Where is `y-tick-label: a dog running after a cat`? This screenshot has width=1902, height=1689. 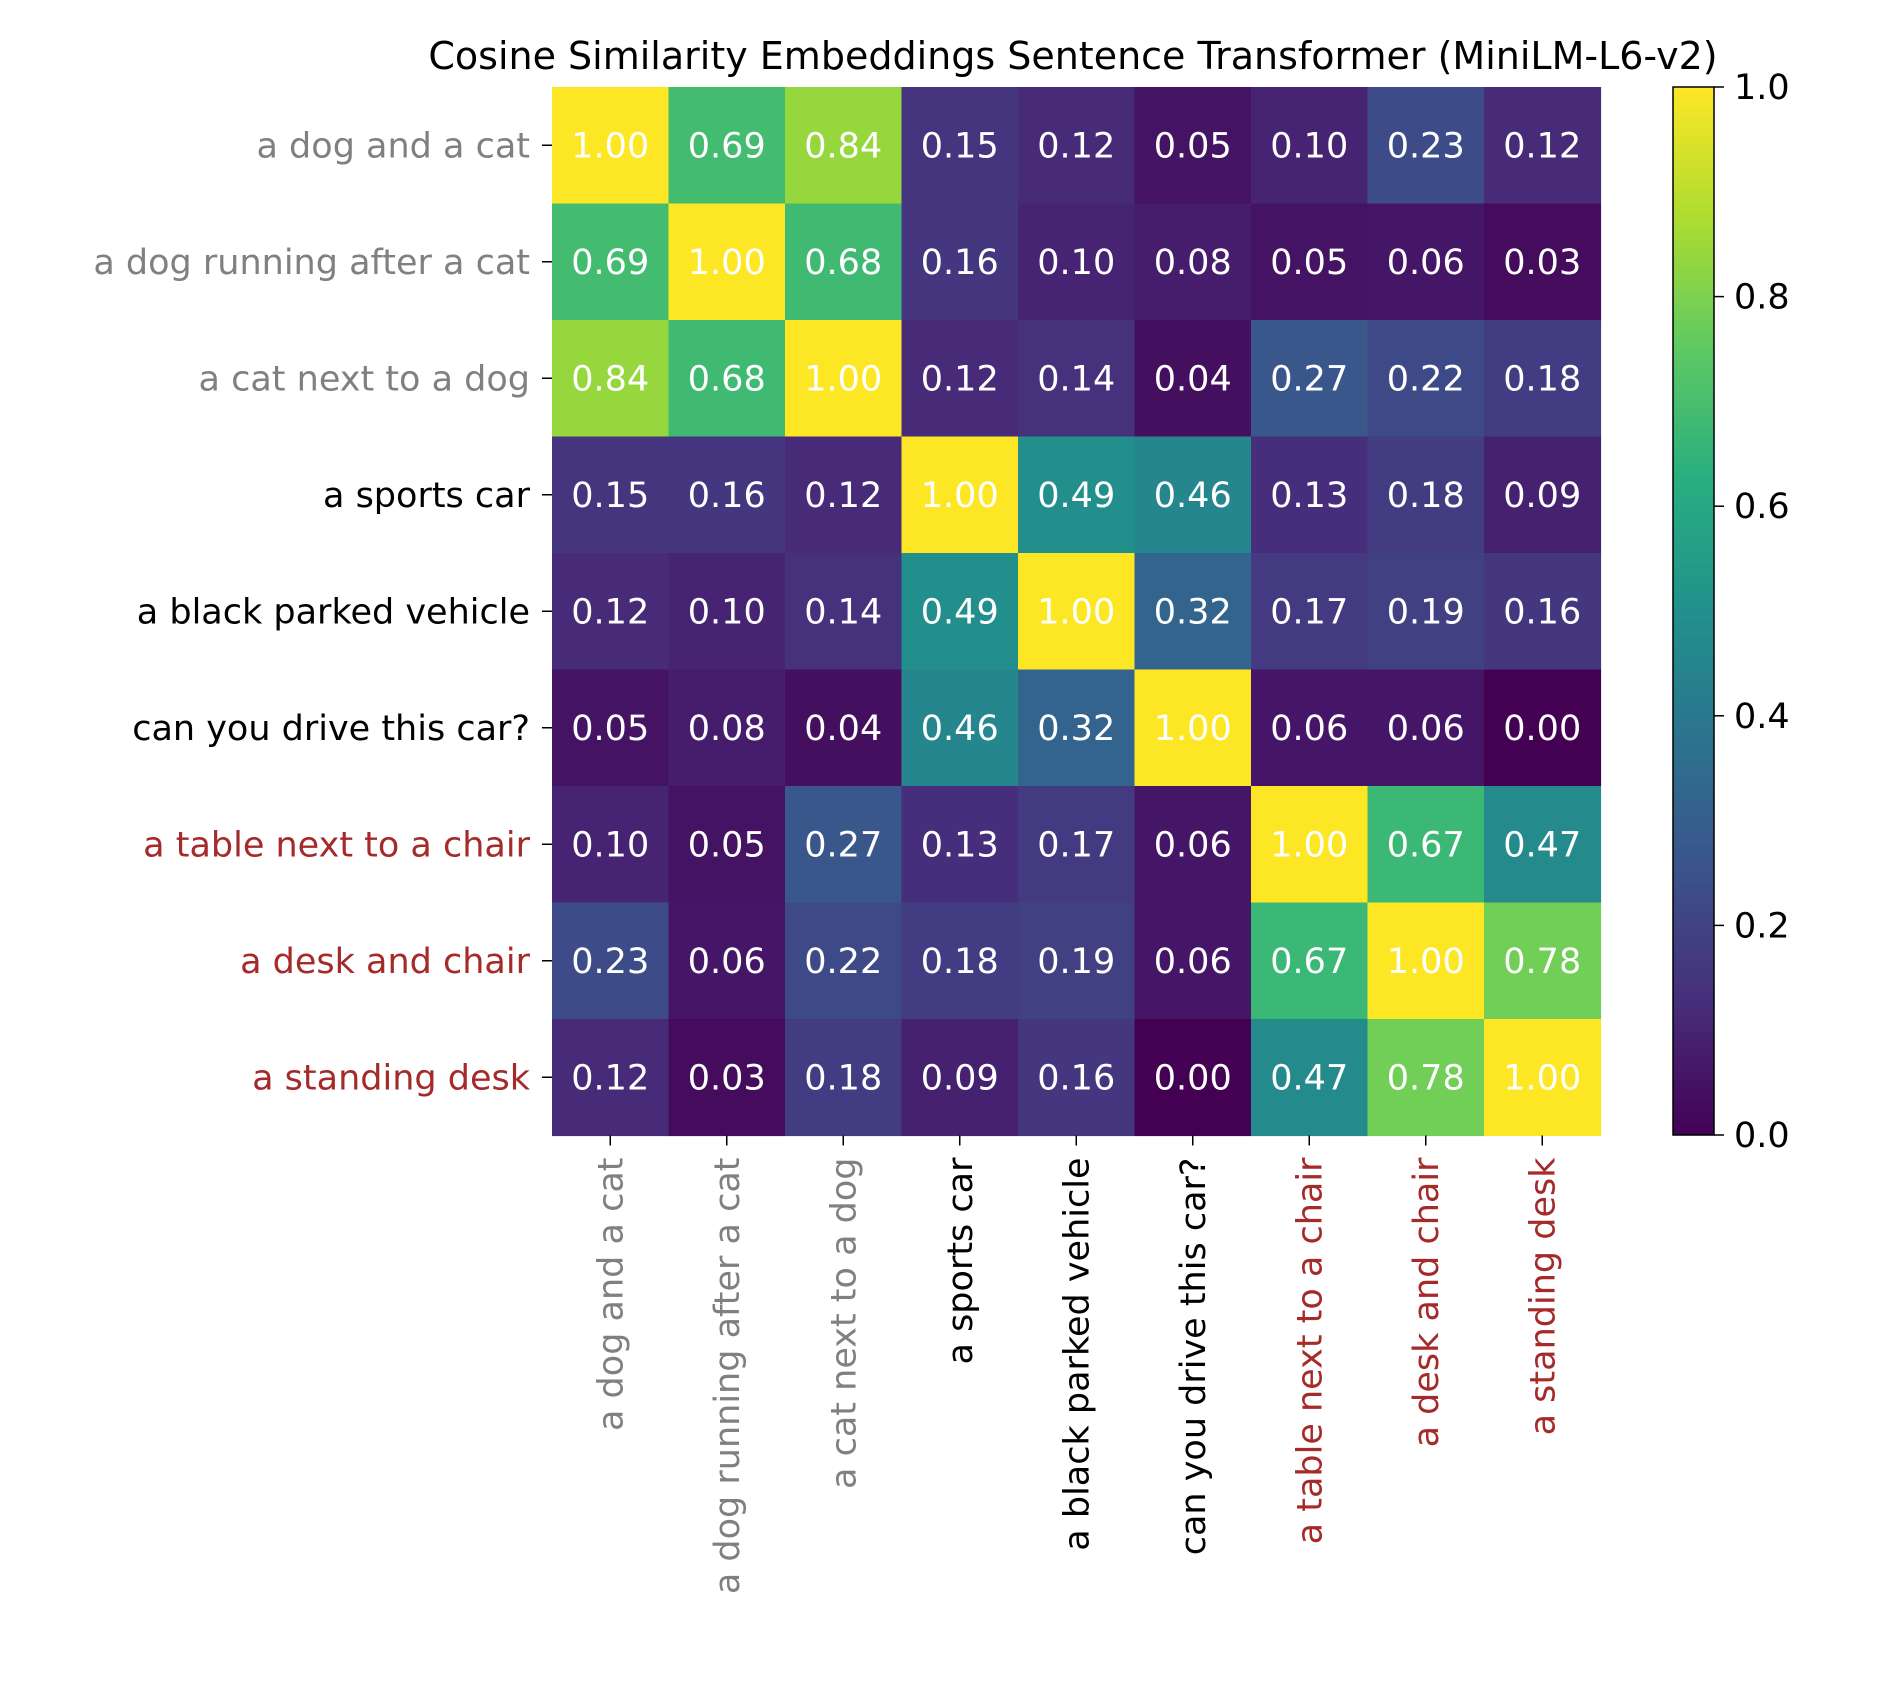 y-tick-label: a dog running after a cat is located at coordinates (311, 263).